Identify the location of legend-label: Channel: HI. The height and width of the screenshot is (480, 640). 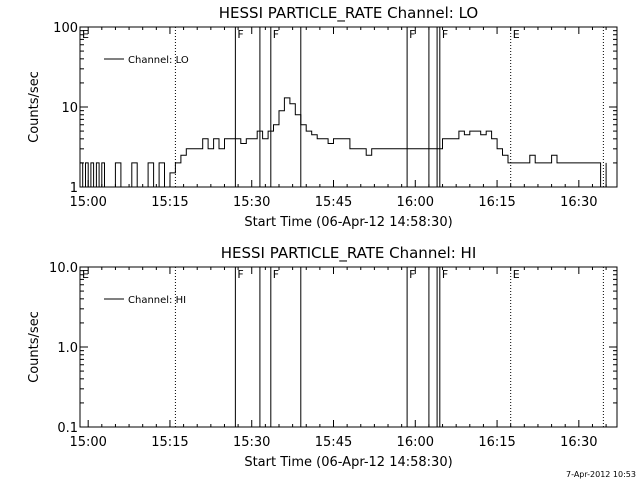
(157, 300).